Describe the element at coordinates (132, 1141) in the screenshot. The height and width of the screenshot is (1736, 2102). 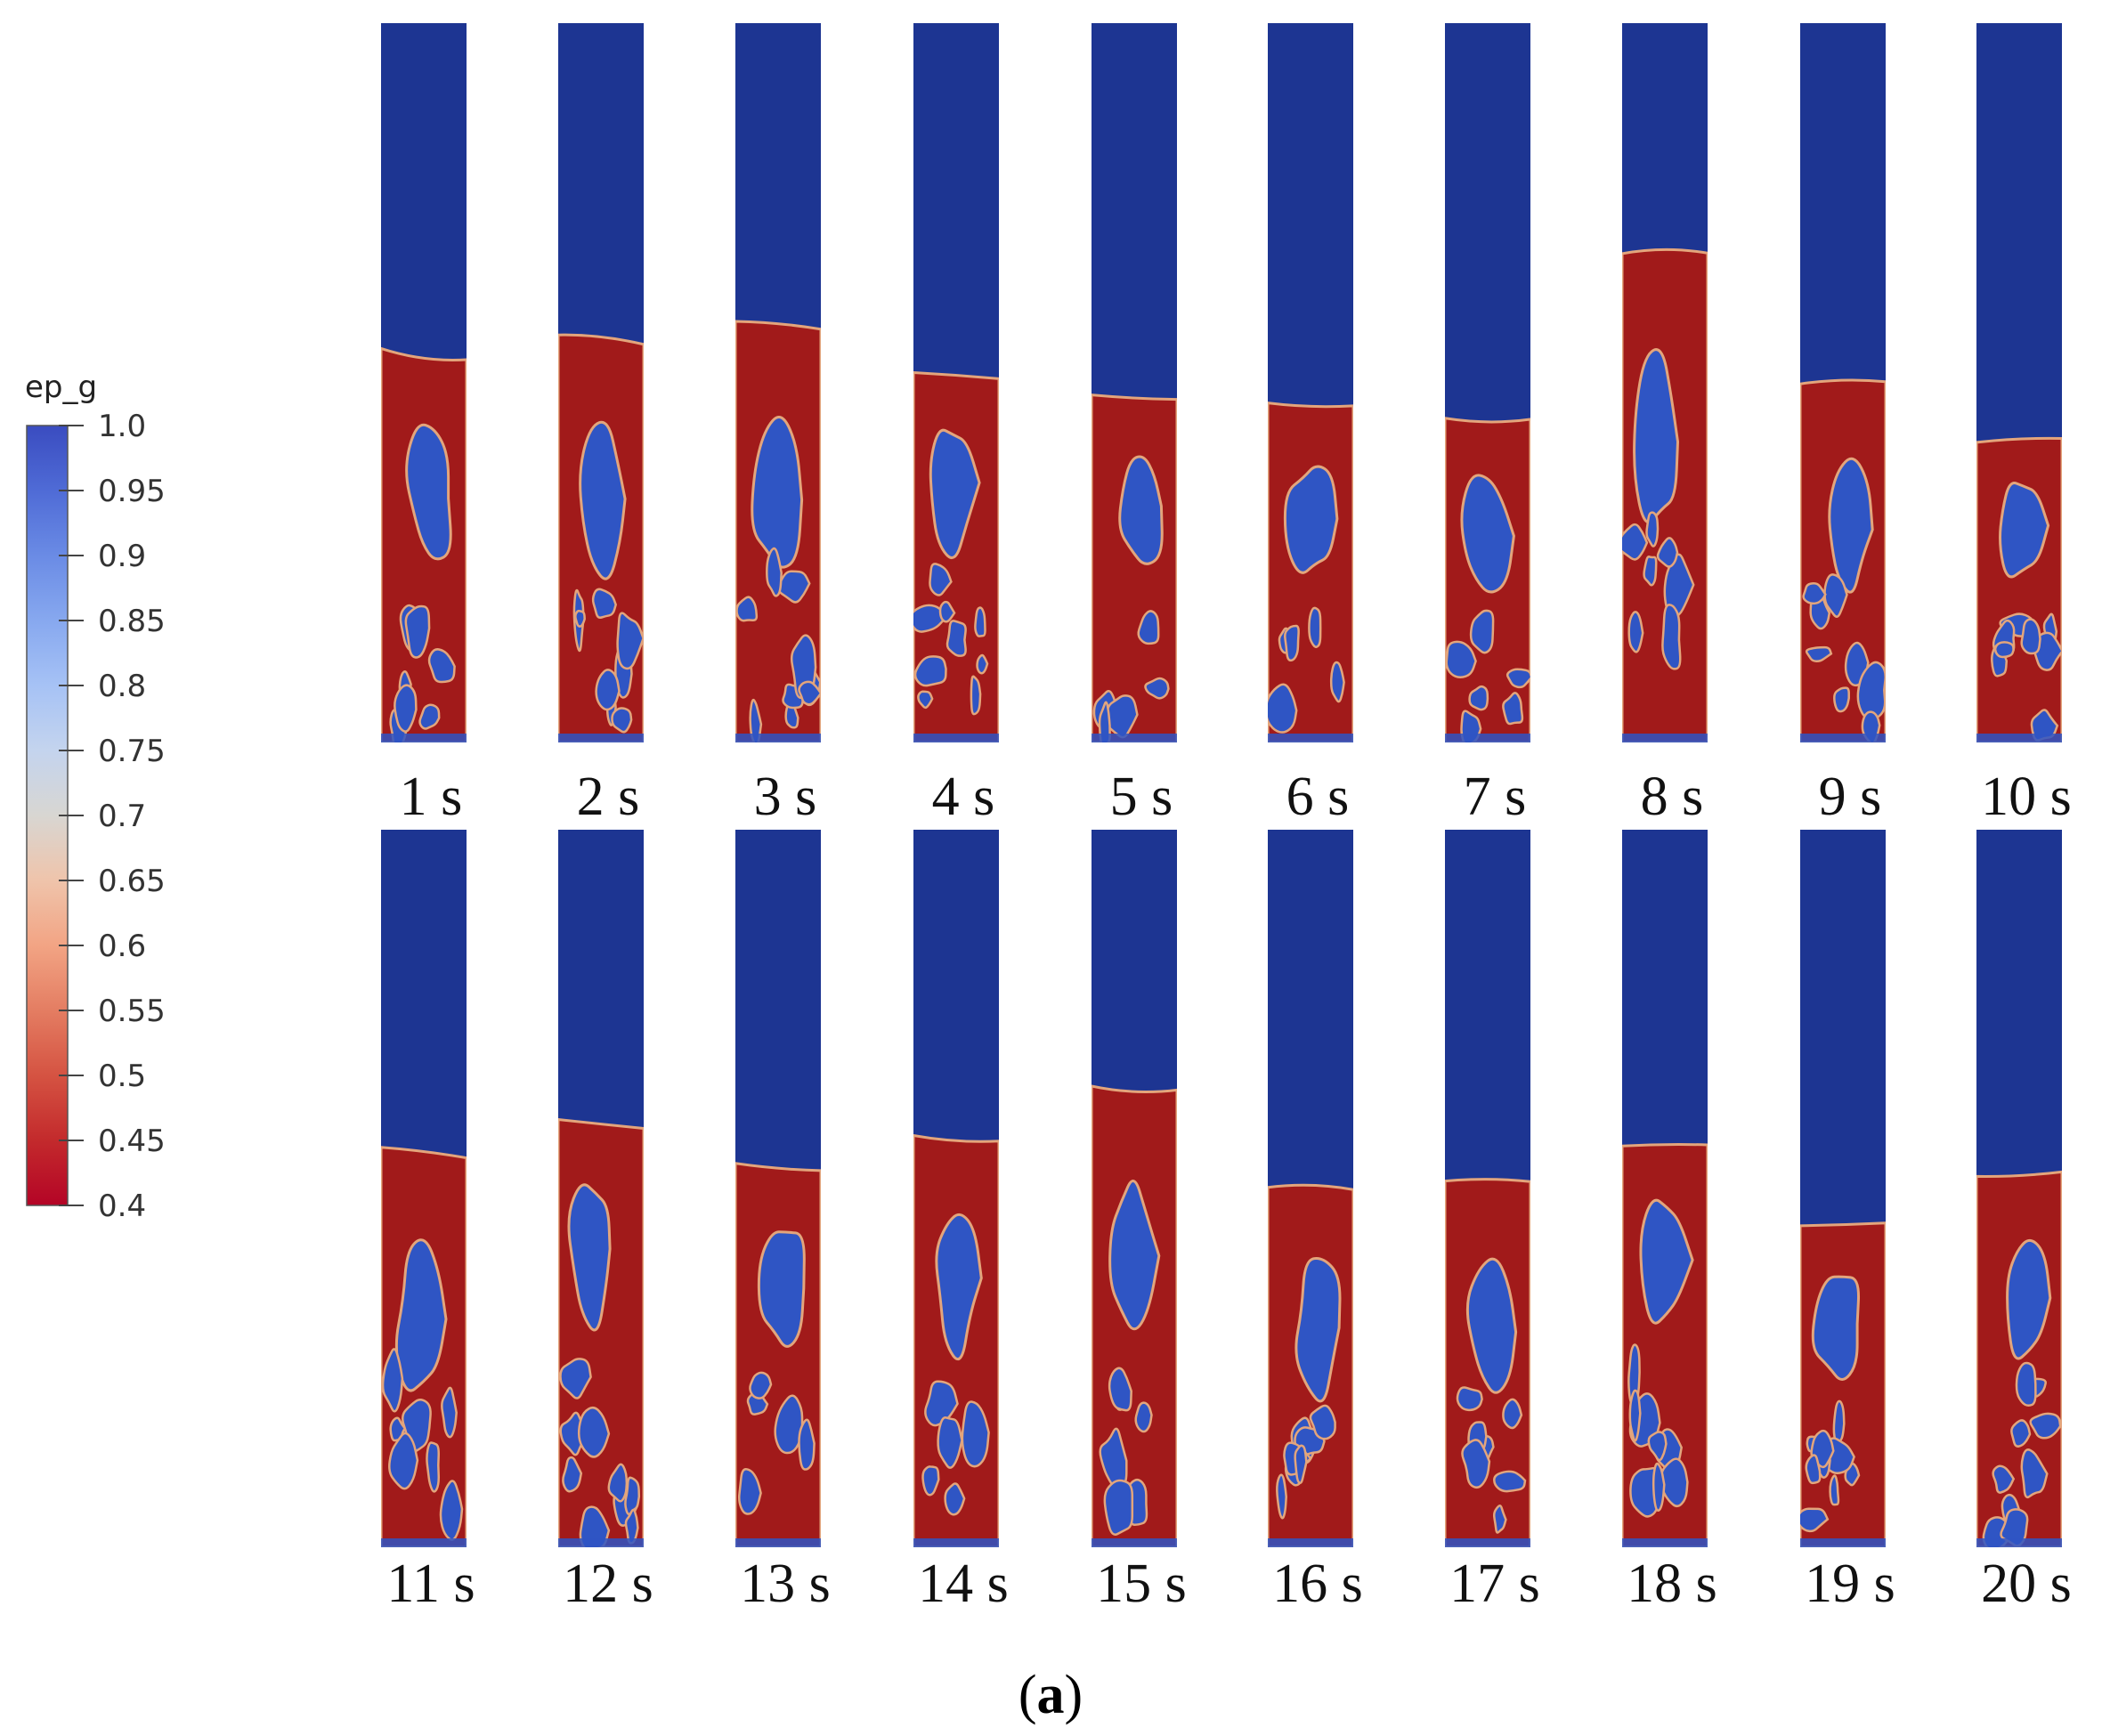
I see `colorbar-tick-label: 0.45` at that location.